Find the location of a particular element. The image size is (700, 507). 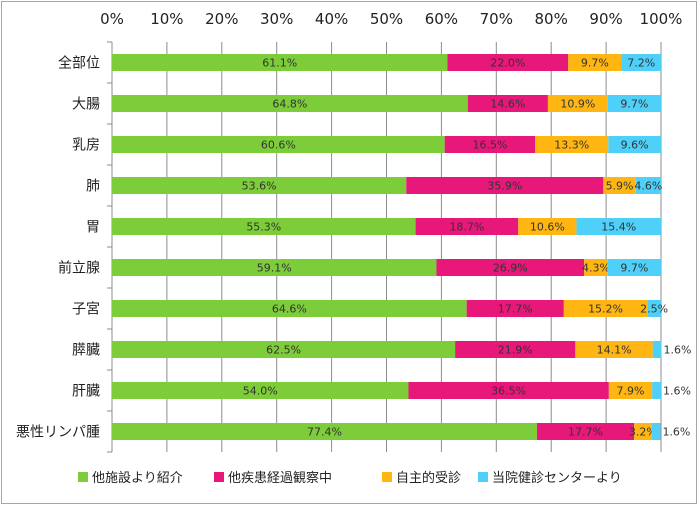

data-label: 21.9% is located at coordinates (515, 350).